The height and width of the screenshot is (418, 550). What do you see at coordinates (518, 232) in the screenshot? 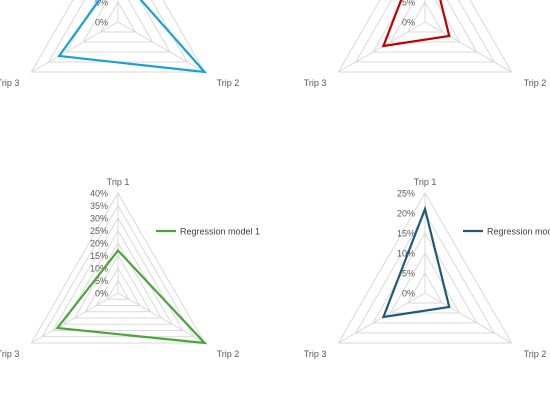
I see `legend-label: Regression model 2` at bounding box center [518, 232].